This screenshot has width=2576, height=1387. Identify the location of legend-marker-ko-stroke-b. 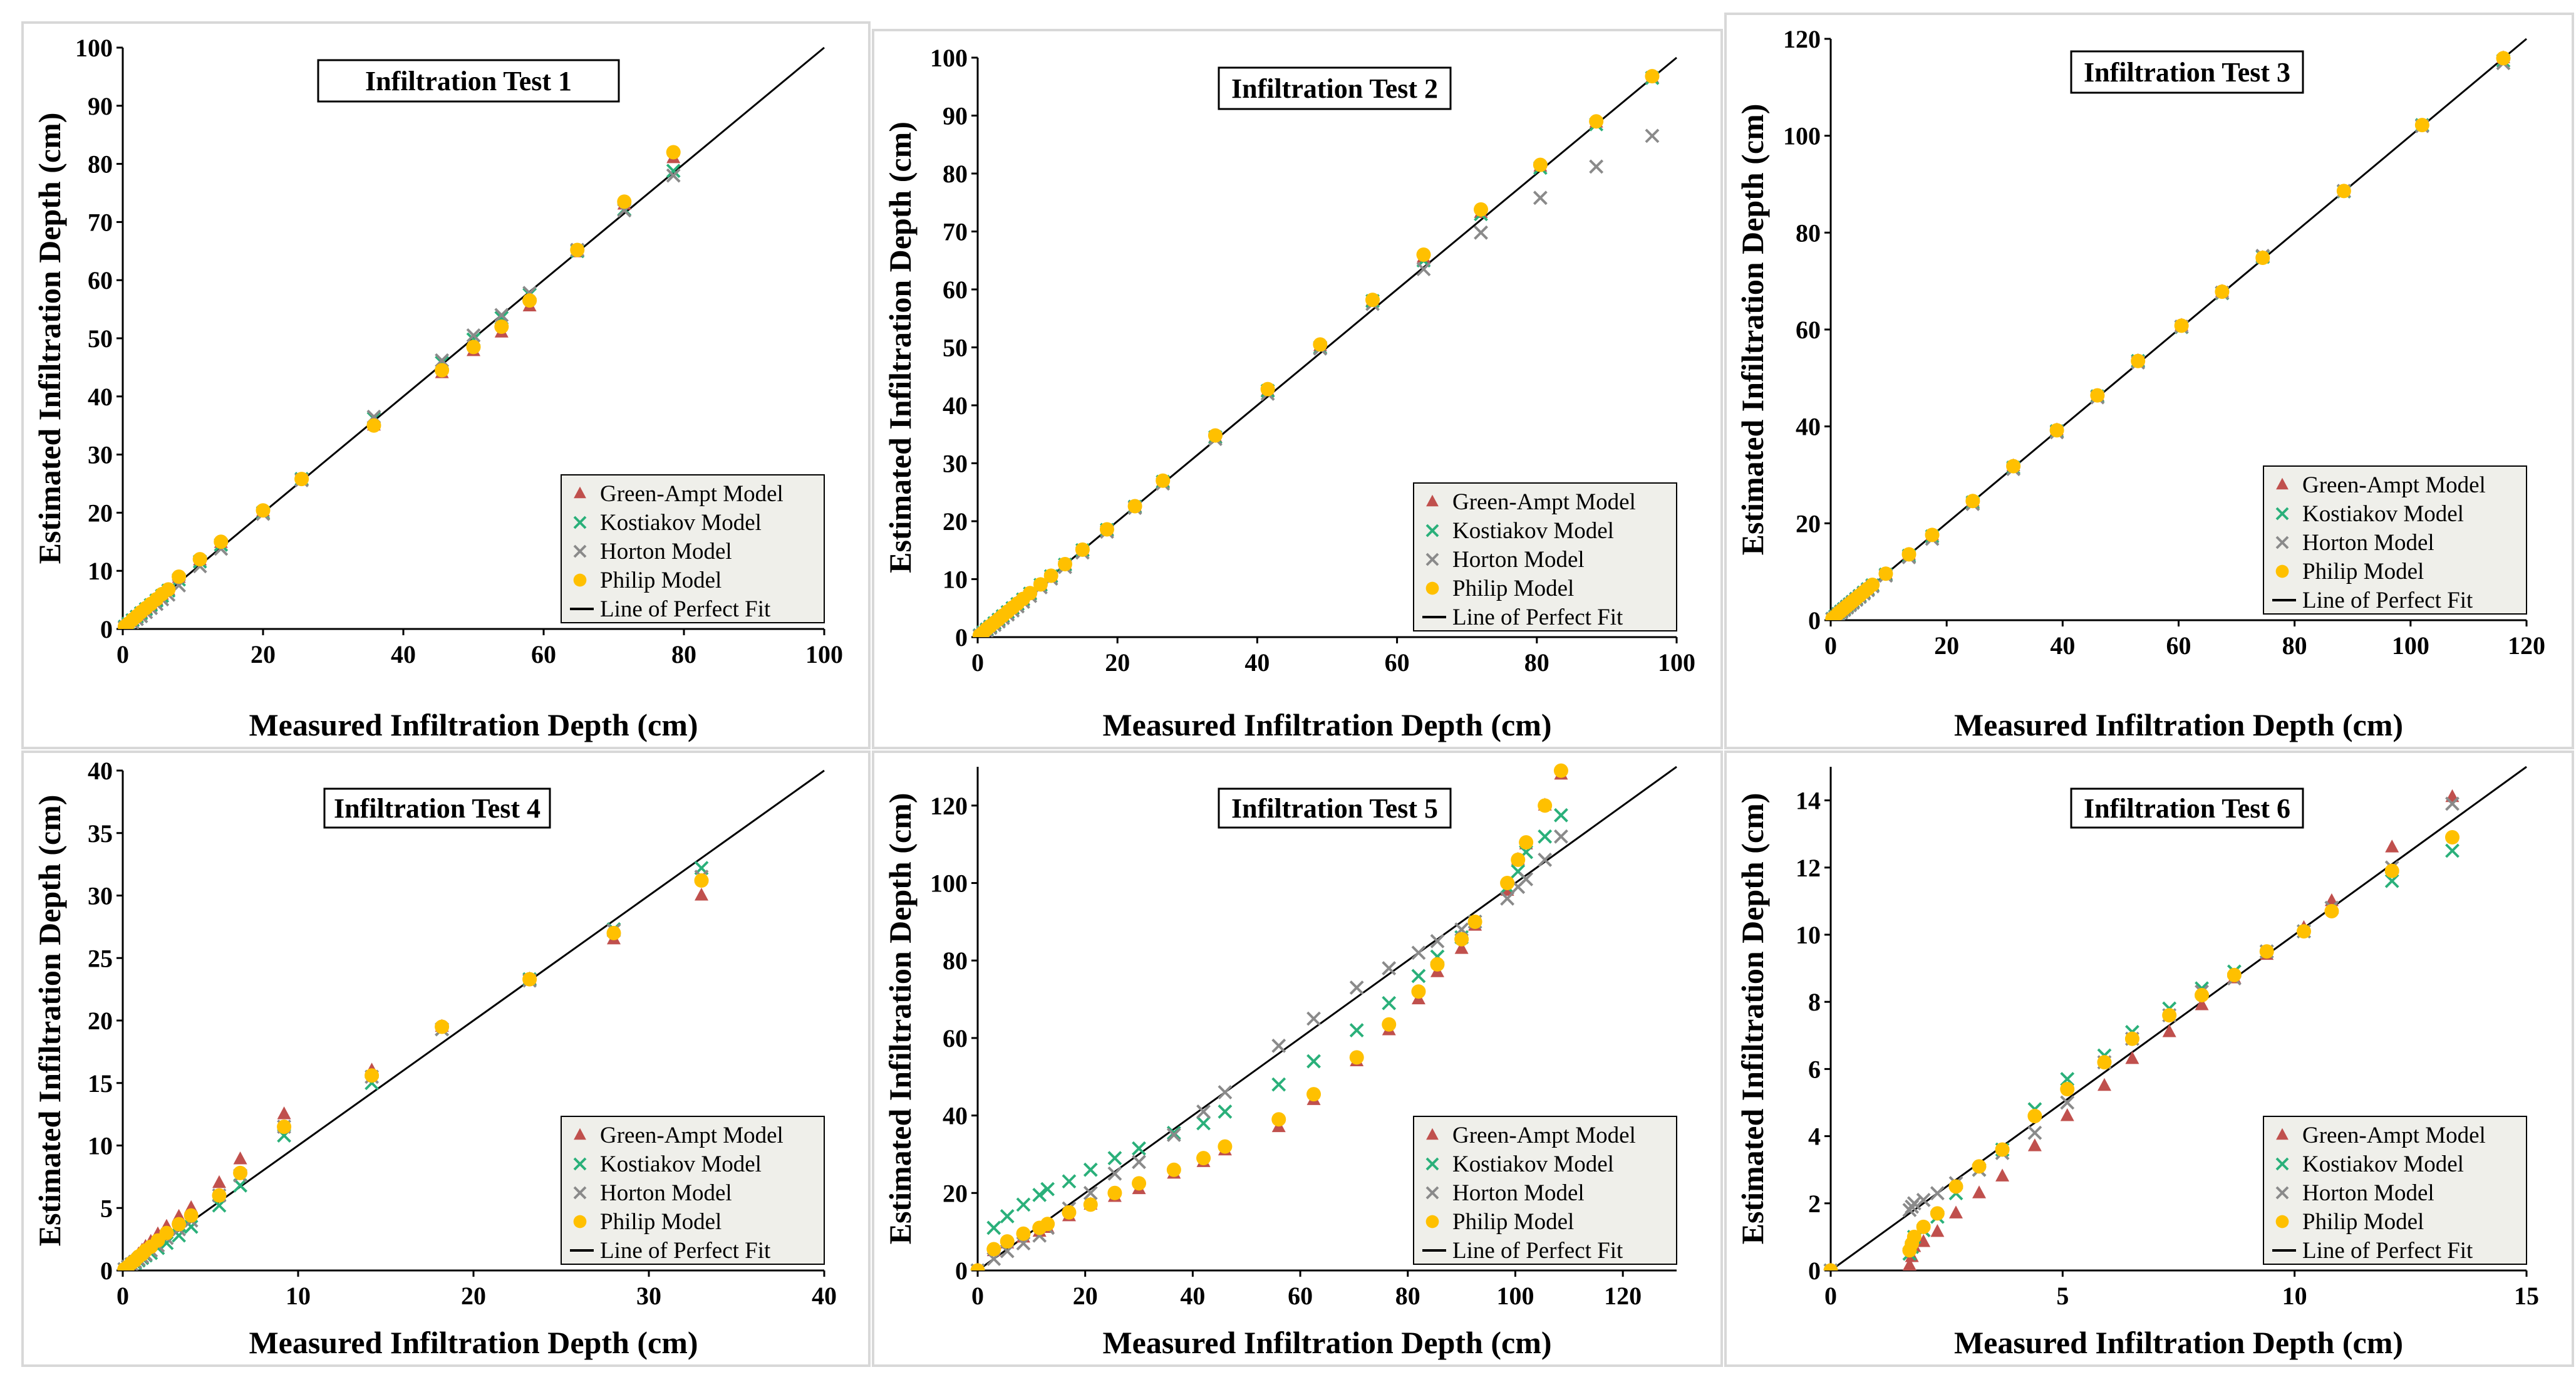
(2282, 514).